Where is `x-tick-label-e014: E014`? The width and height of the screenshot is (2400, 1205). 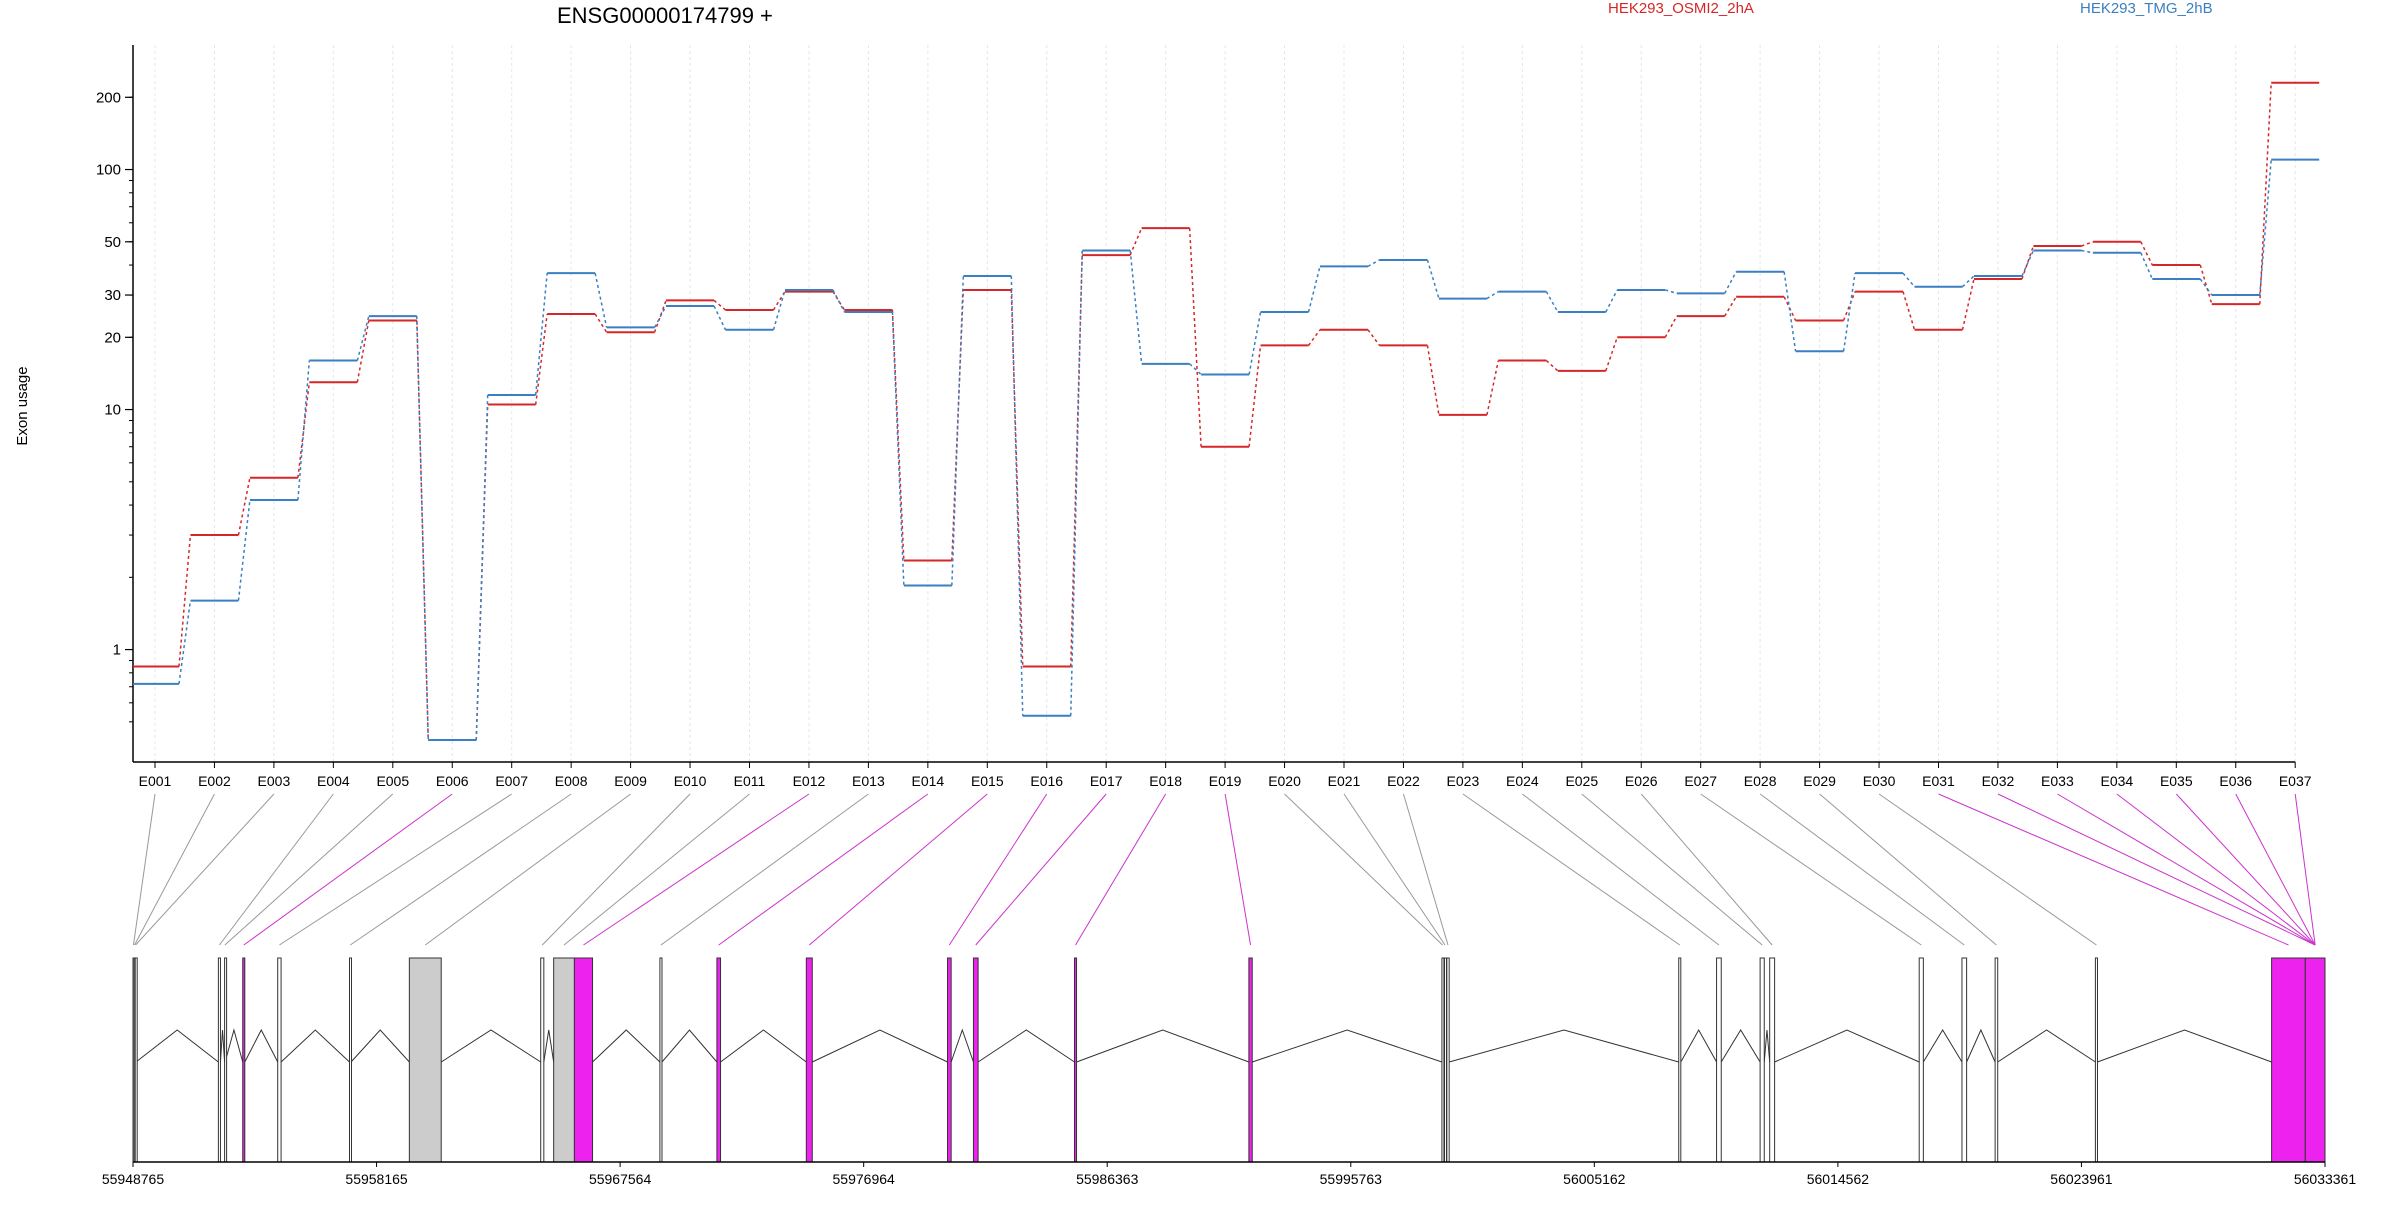
x-tick-label-e014: E014 is located at coordinates (927, 781).